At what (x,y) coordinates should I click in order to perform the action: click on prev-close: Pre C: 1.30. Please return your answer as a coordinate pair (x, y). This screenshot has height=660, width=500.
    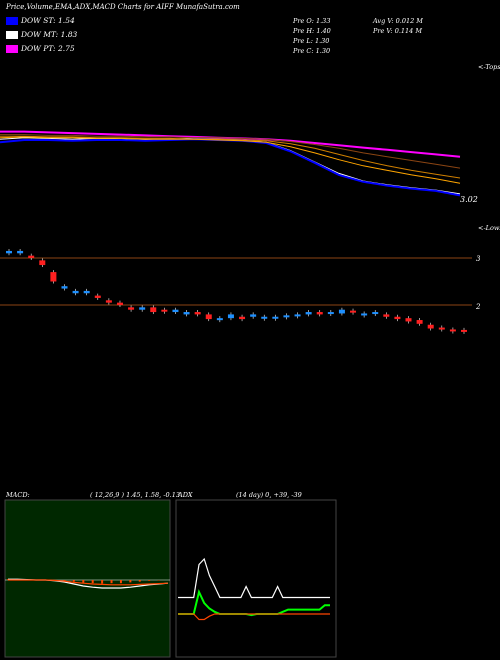
    Looking at the image, I should click on (312, 51).